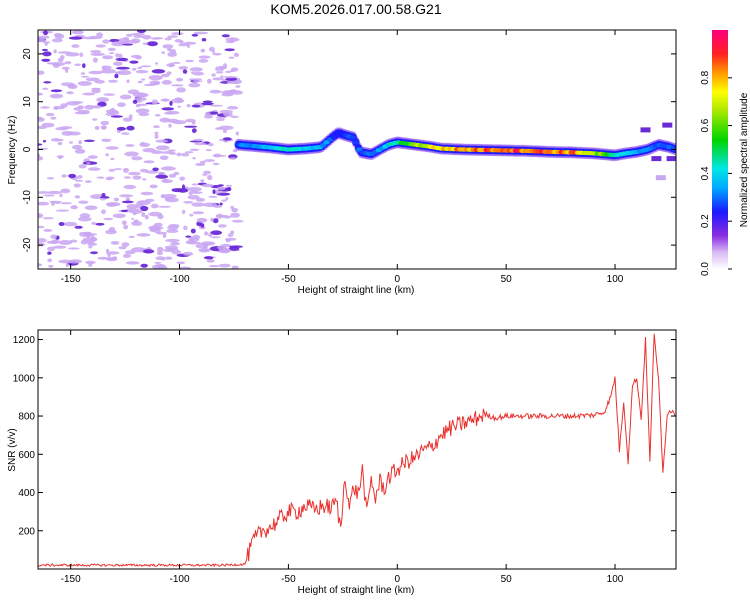 The height and width of the screenshot is (600, 750). Describe the element at coordinates (180, 279) in the screenshot. I see `x-tick-label: -100` at that location.